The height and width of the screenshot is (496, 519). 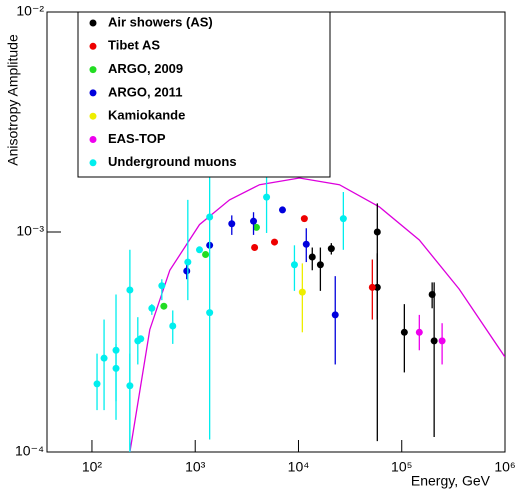 What do you see at coordinates (30, 11) in the screenshot?
I see `y-tick-label: 10⁻²` at bounding box center [30, 11].